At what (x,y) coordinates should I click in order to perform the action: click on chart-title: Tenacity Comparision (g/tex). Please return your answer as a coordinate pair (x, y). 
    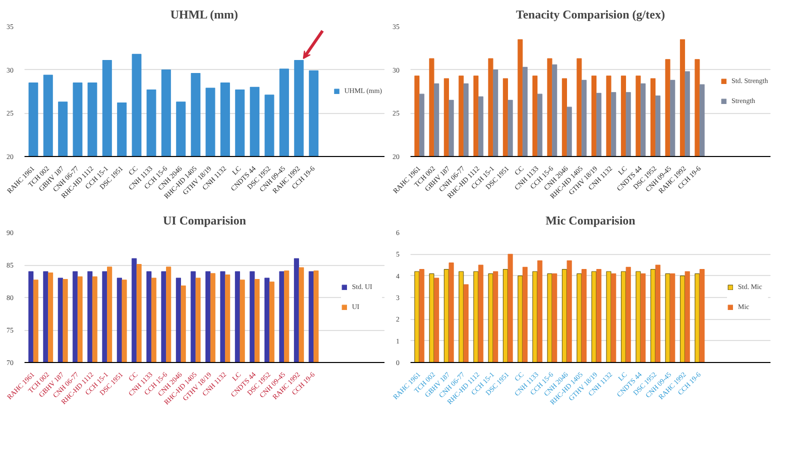
    Looking at the image, I should click on (590, 15).